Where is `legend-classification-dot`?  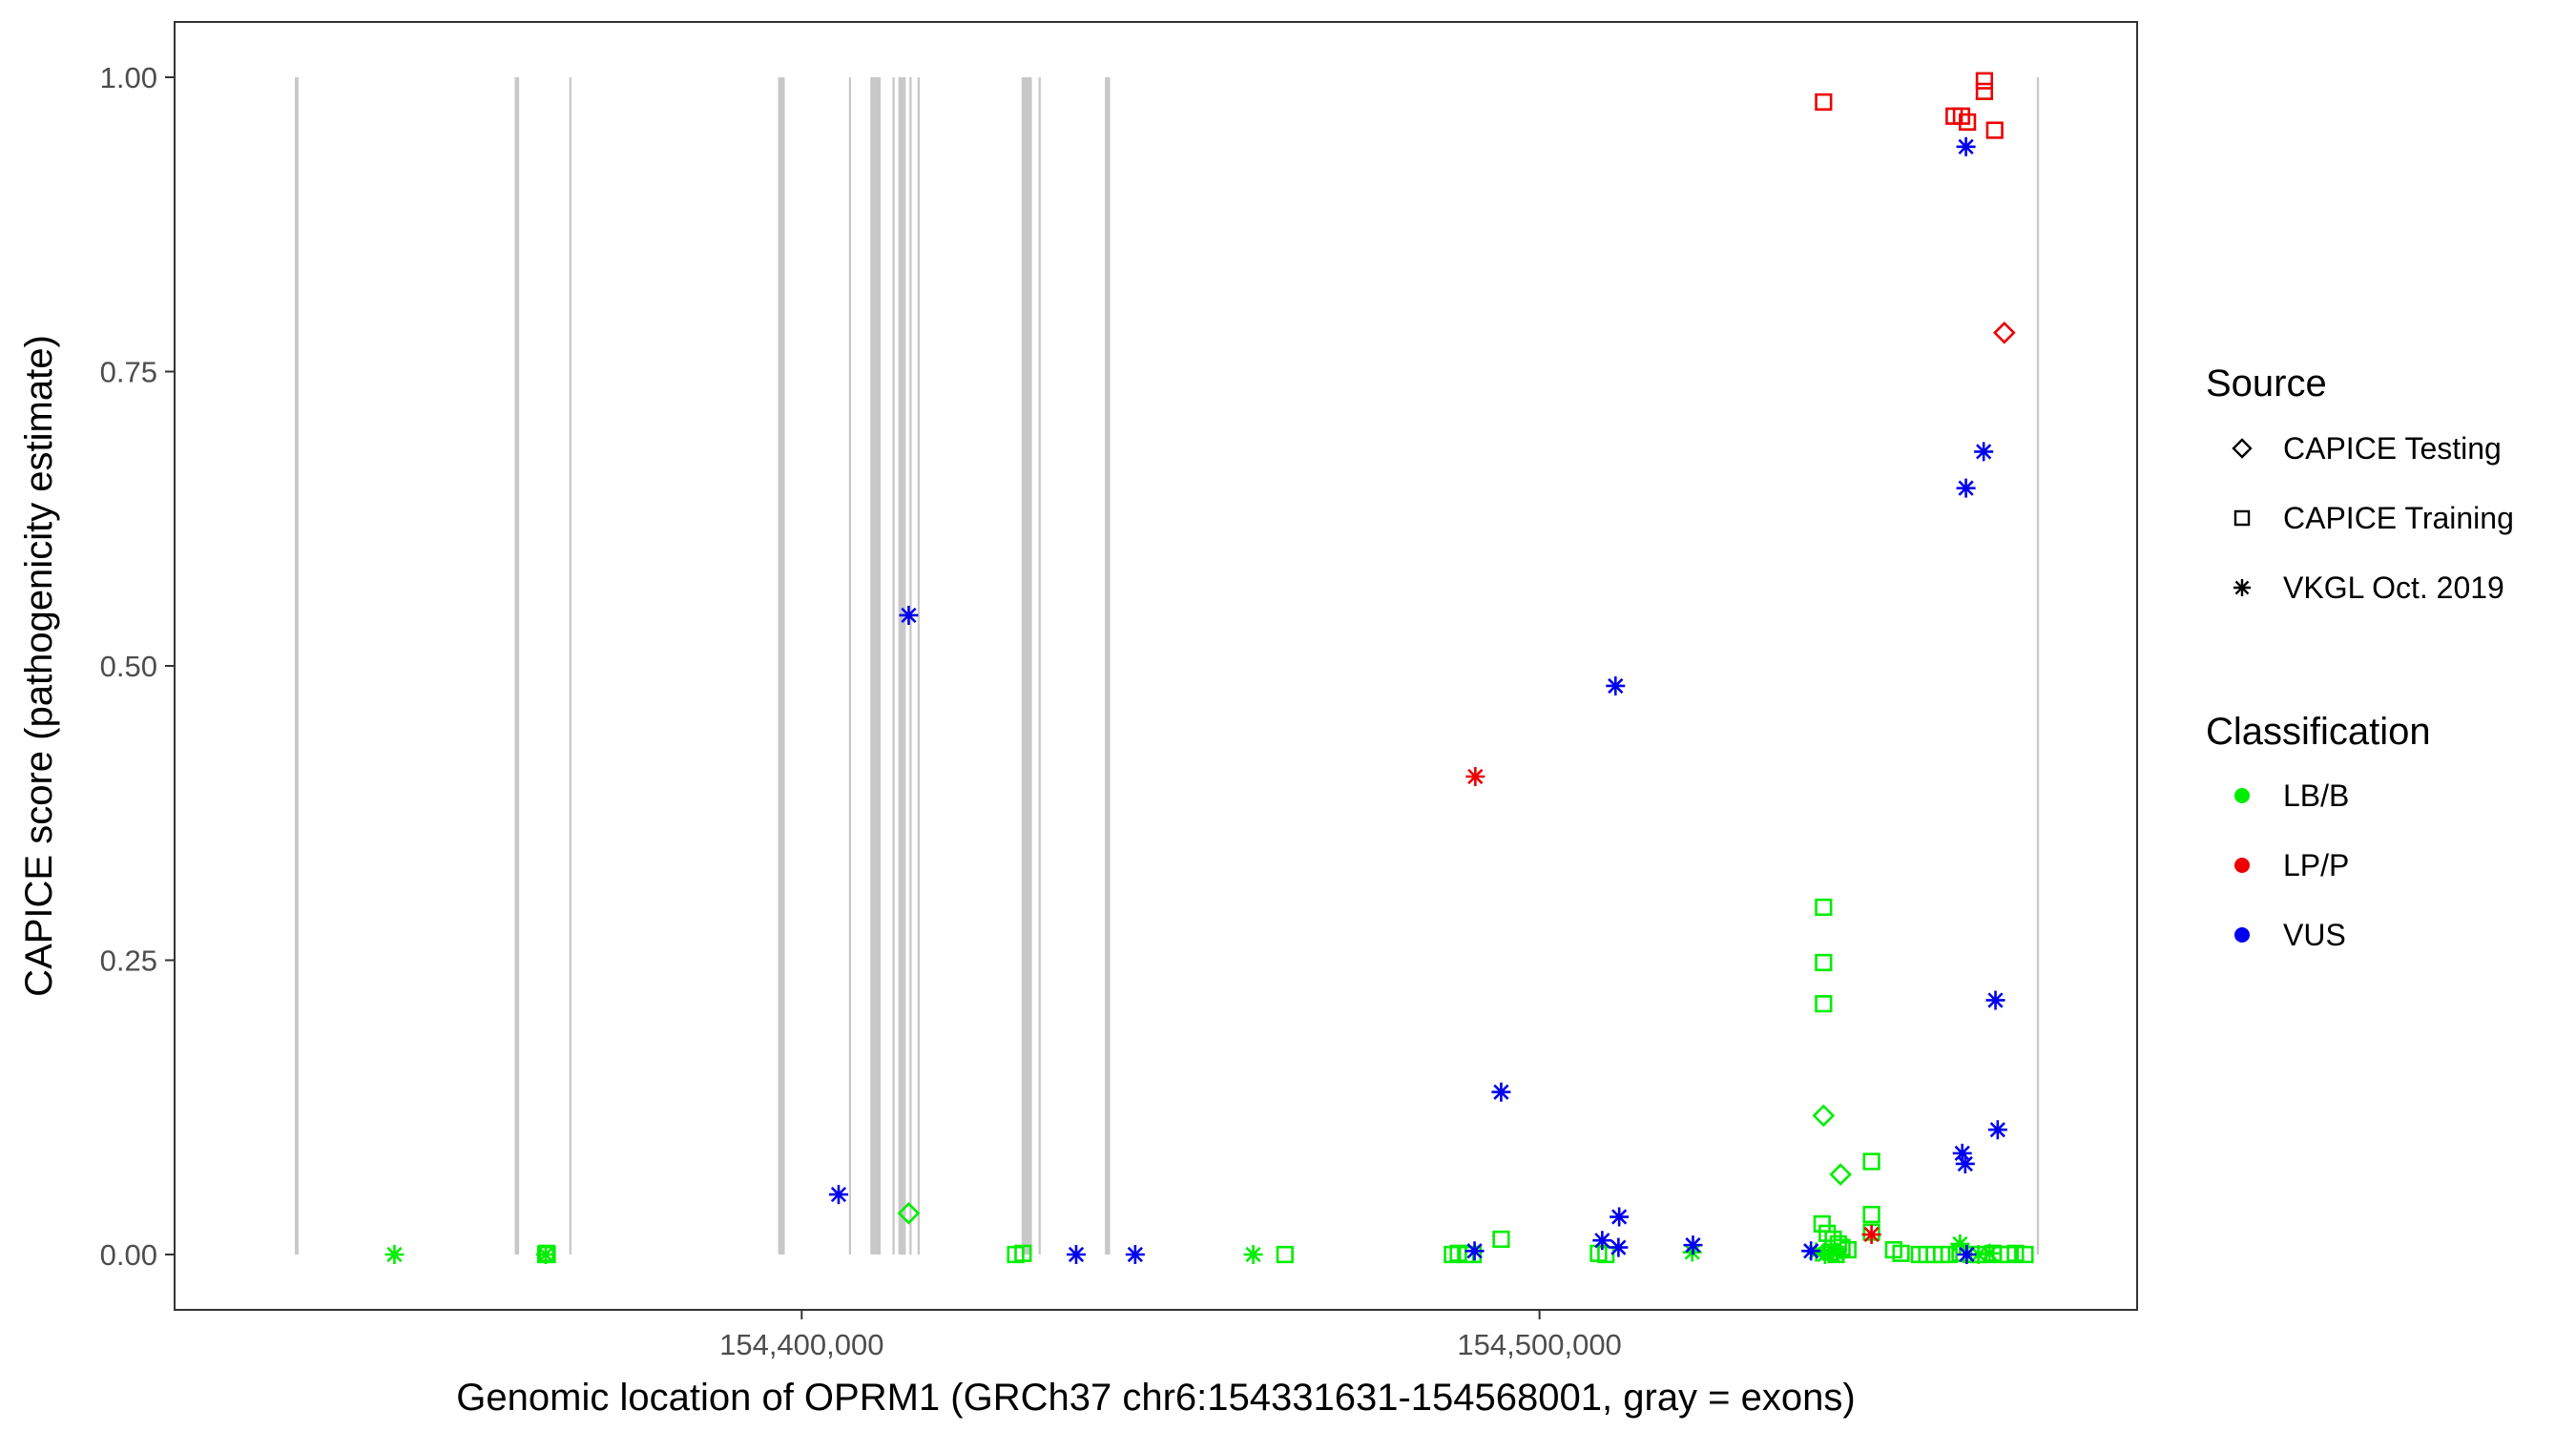 legend-classification-dot is located at coordinates (2242, 935).